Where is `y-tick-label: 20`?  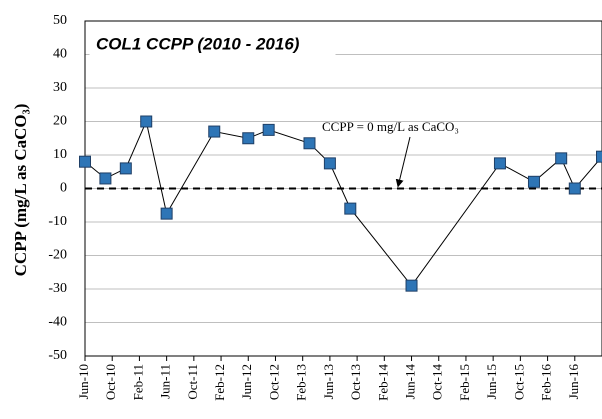
y-tick-label: 20 is located at coordinates (60, 121).